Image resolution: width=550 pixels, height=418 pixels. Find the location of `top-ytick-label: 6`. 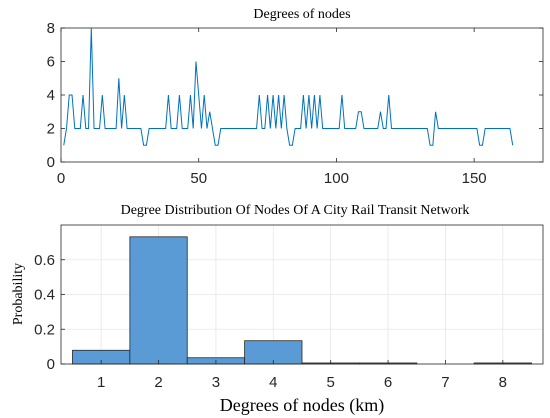

top-ytick-label: 6 is located at coordinates (51, 62).